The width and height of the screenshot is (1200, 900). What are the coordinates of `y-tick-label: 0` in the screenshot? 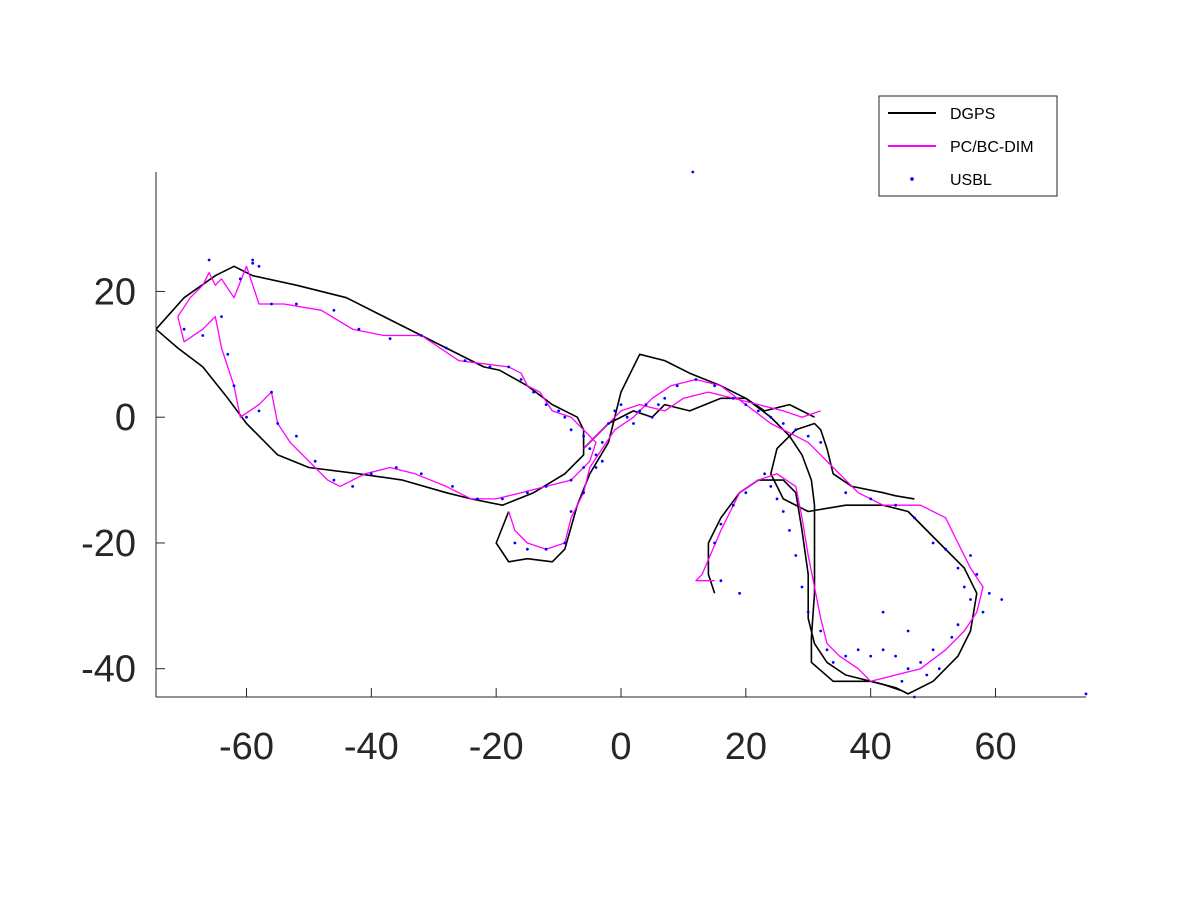 It's located at (125, 418).